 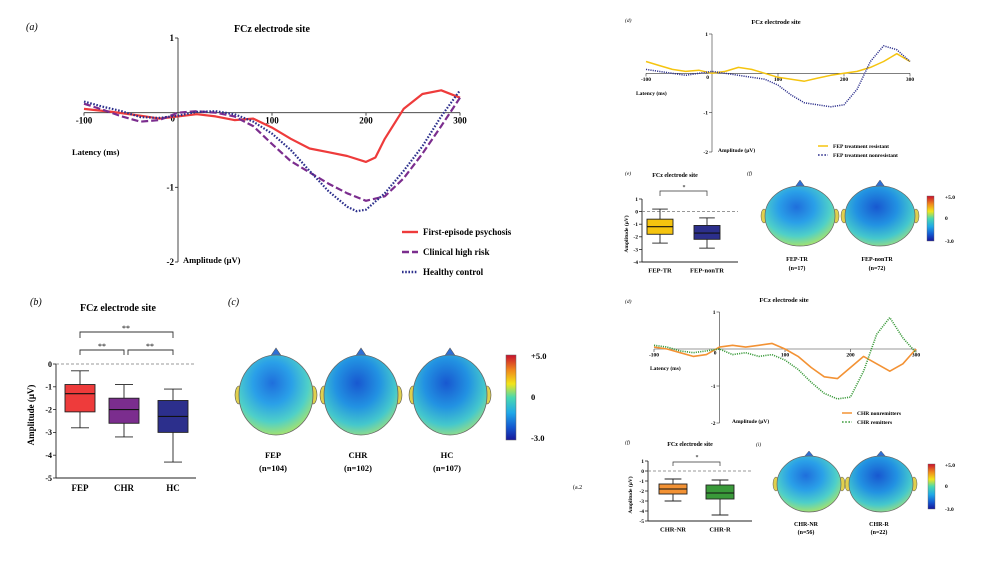 What do you see at coordinates (628, 20) in the screenshot?
I see `panel-d-letter: (d)` at bounding box center [628, 20].